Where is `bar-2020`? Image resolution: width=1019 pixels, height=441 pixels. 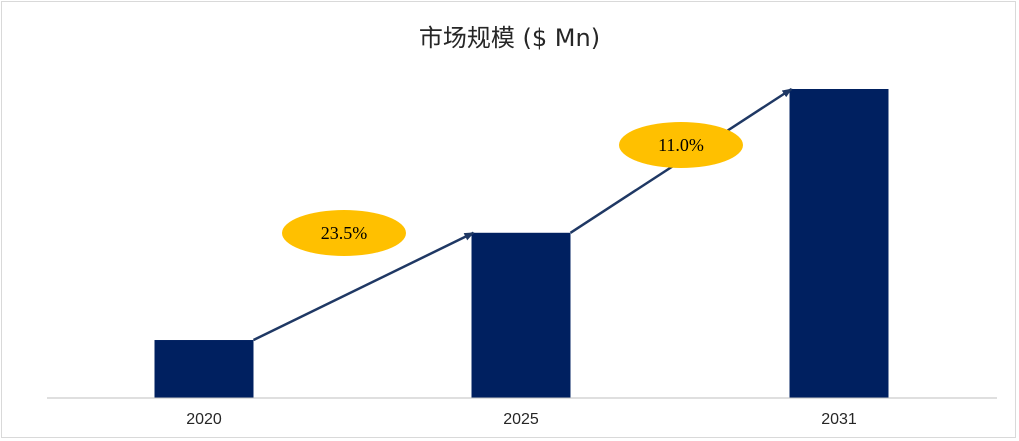 bar-2020 is located at coordinates (204, 369).